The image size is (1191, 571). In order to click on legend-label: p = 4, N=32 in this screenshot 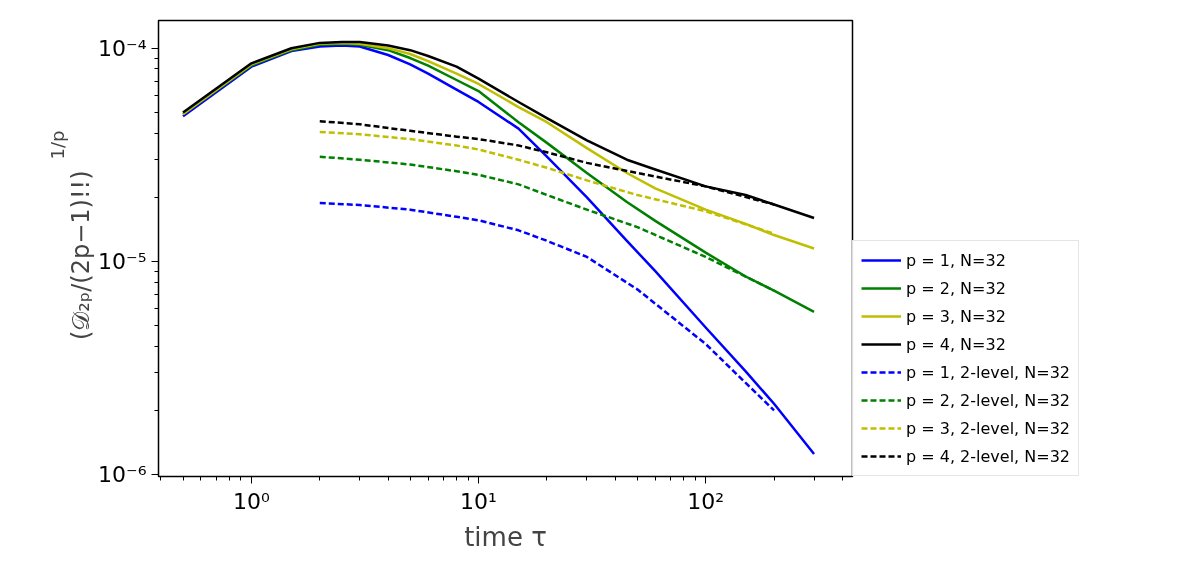, I will do `click(956, 344)`.